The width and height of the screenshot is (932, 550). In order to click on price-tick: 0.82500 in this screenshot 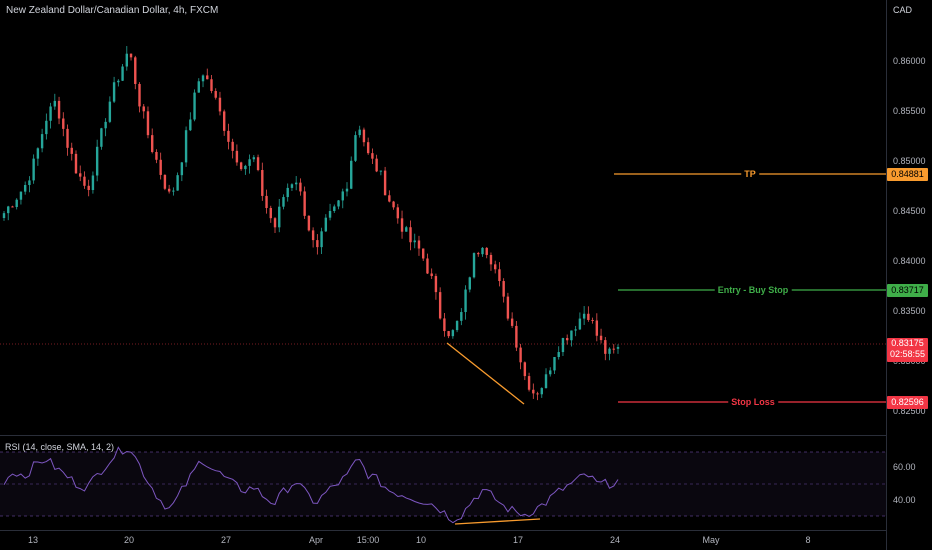, I will do `click(909, 411)`.